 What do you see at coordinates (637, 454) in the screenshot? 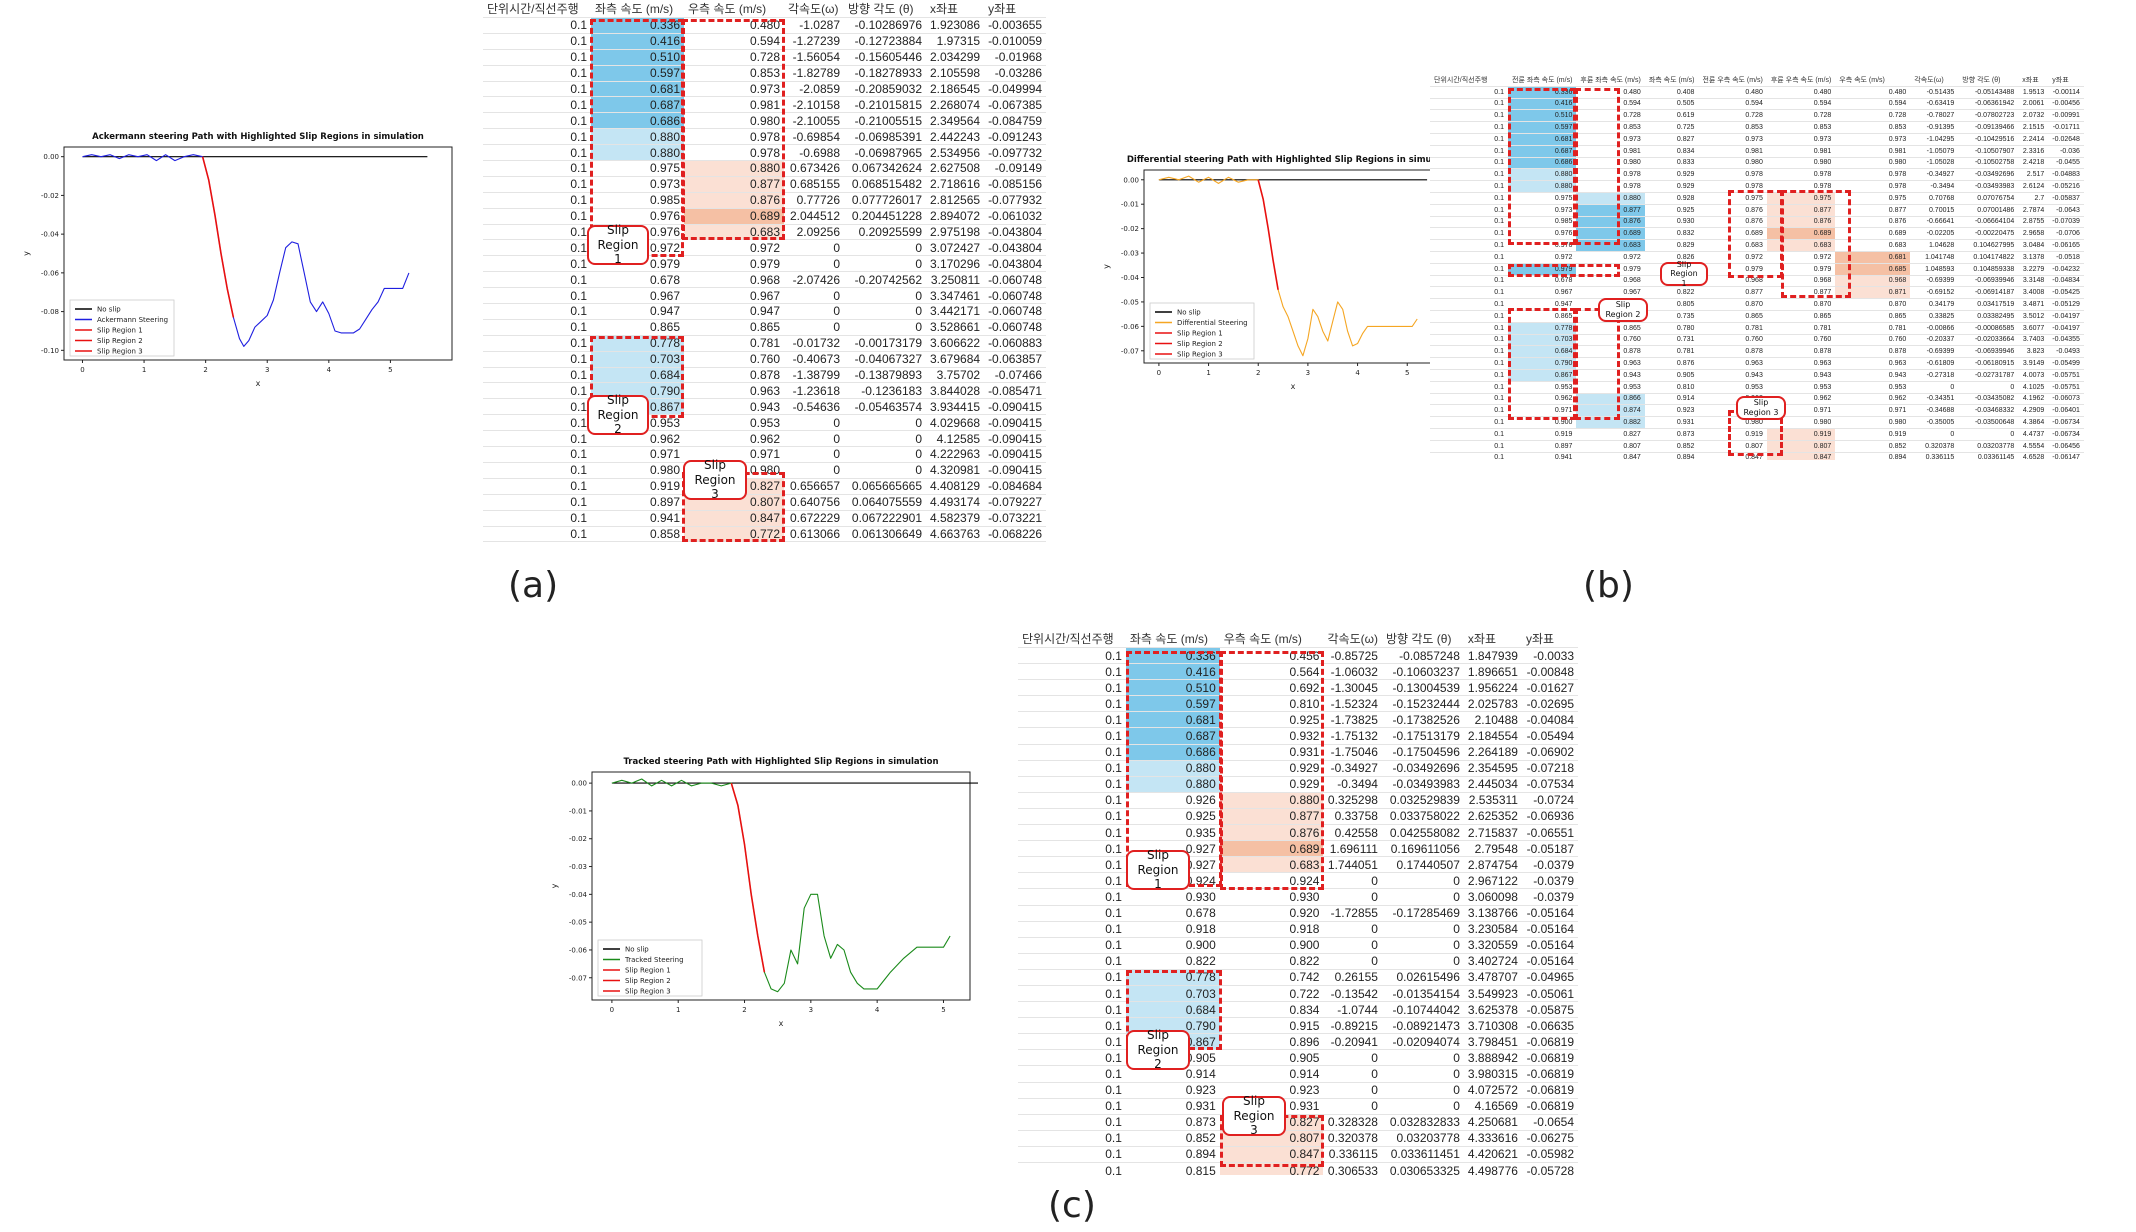
I see `table-cell: 0.971` at bounding box center [637, 454].